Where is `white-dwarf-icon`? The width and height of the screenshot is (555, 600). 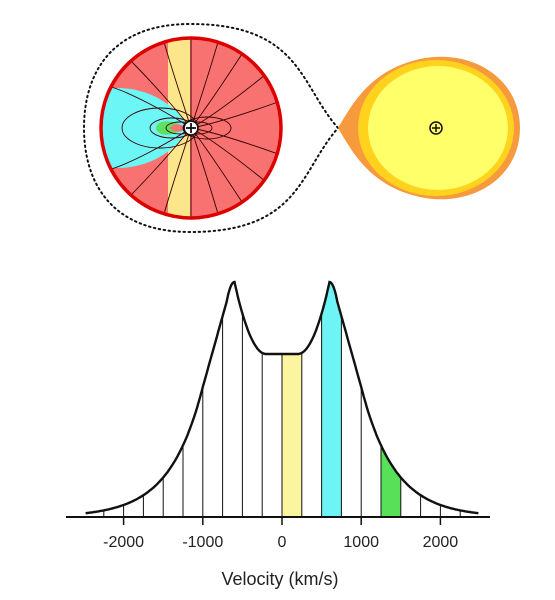
white-dwarf-icon is located at coordinates (191, 128).